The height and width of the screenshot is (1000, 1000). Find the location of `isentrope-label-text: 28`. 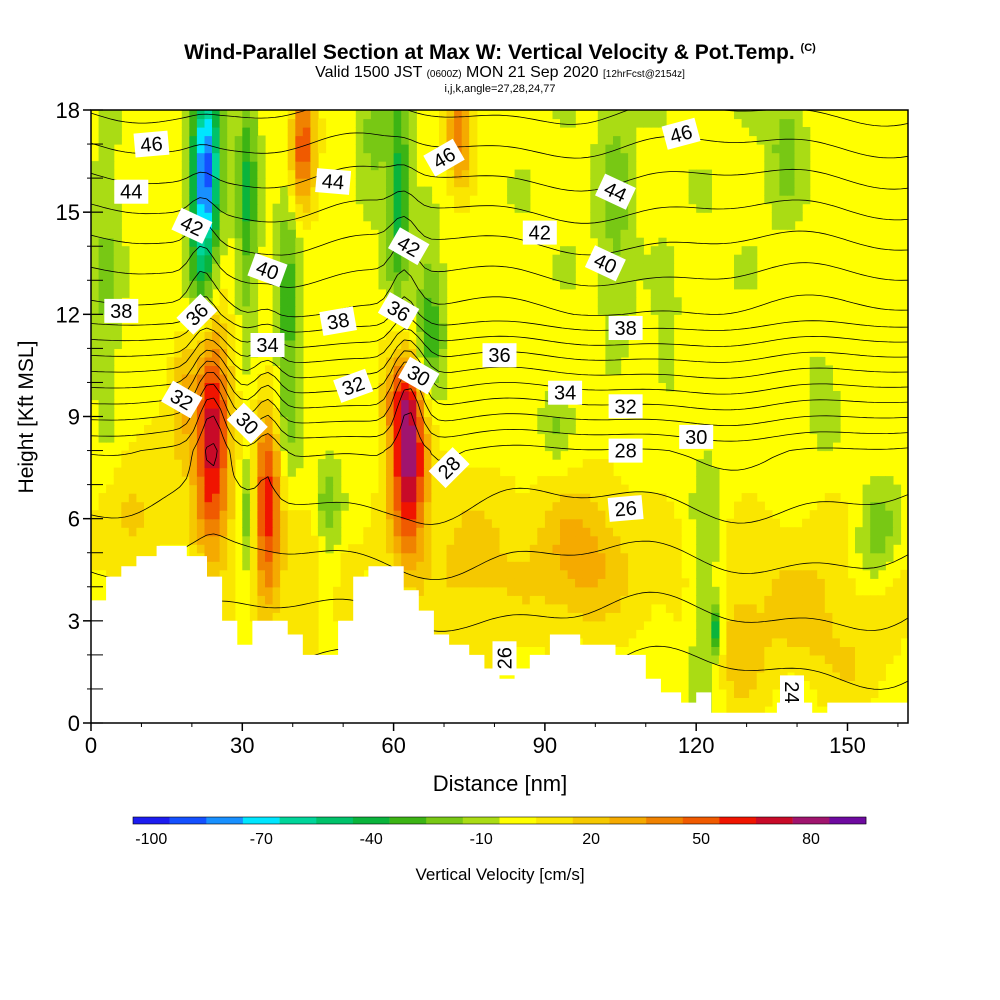

isentrope-label-text: 28 is located at coordinates (625, 452).